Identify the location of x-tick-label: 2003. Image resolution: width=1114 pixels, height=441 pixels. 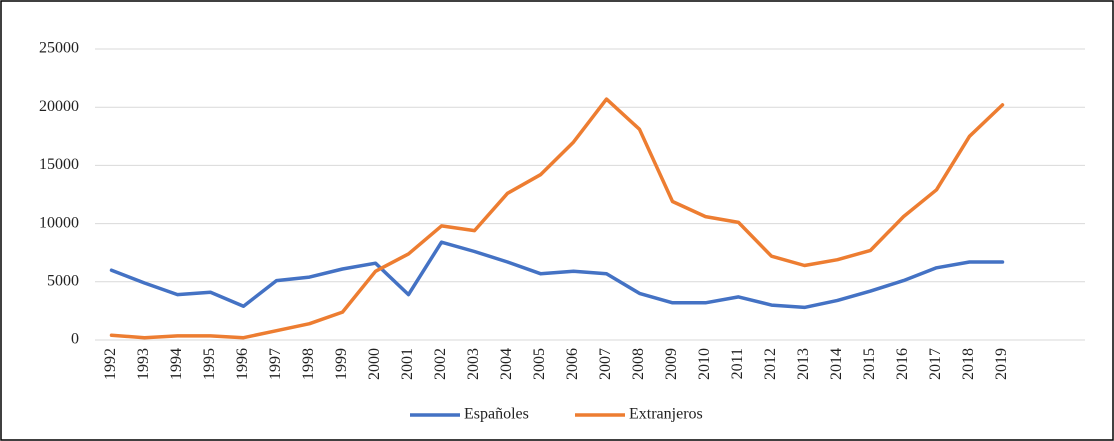
(473, 364).